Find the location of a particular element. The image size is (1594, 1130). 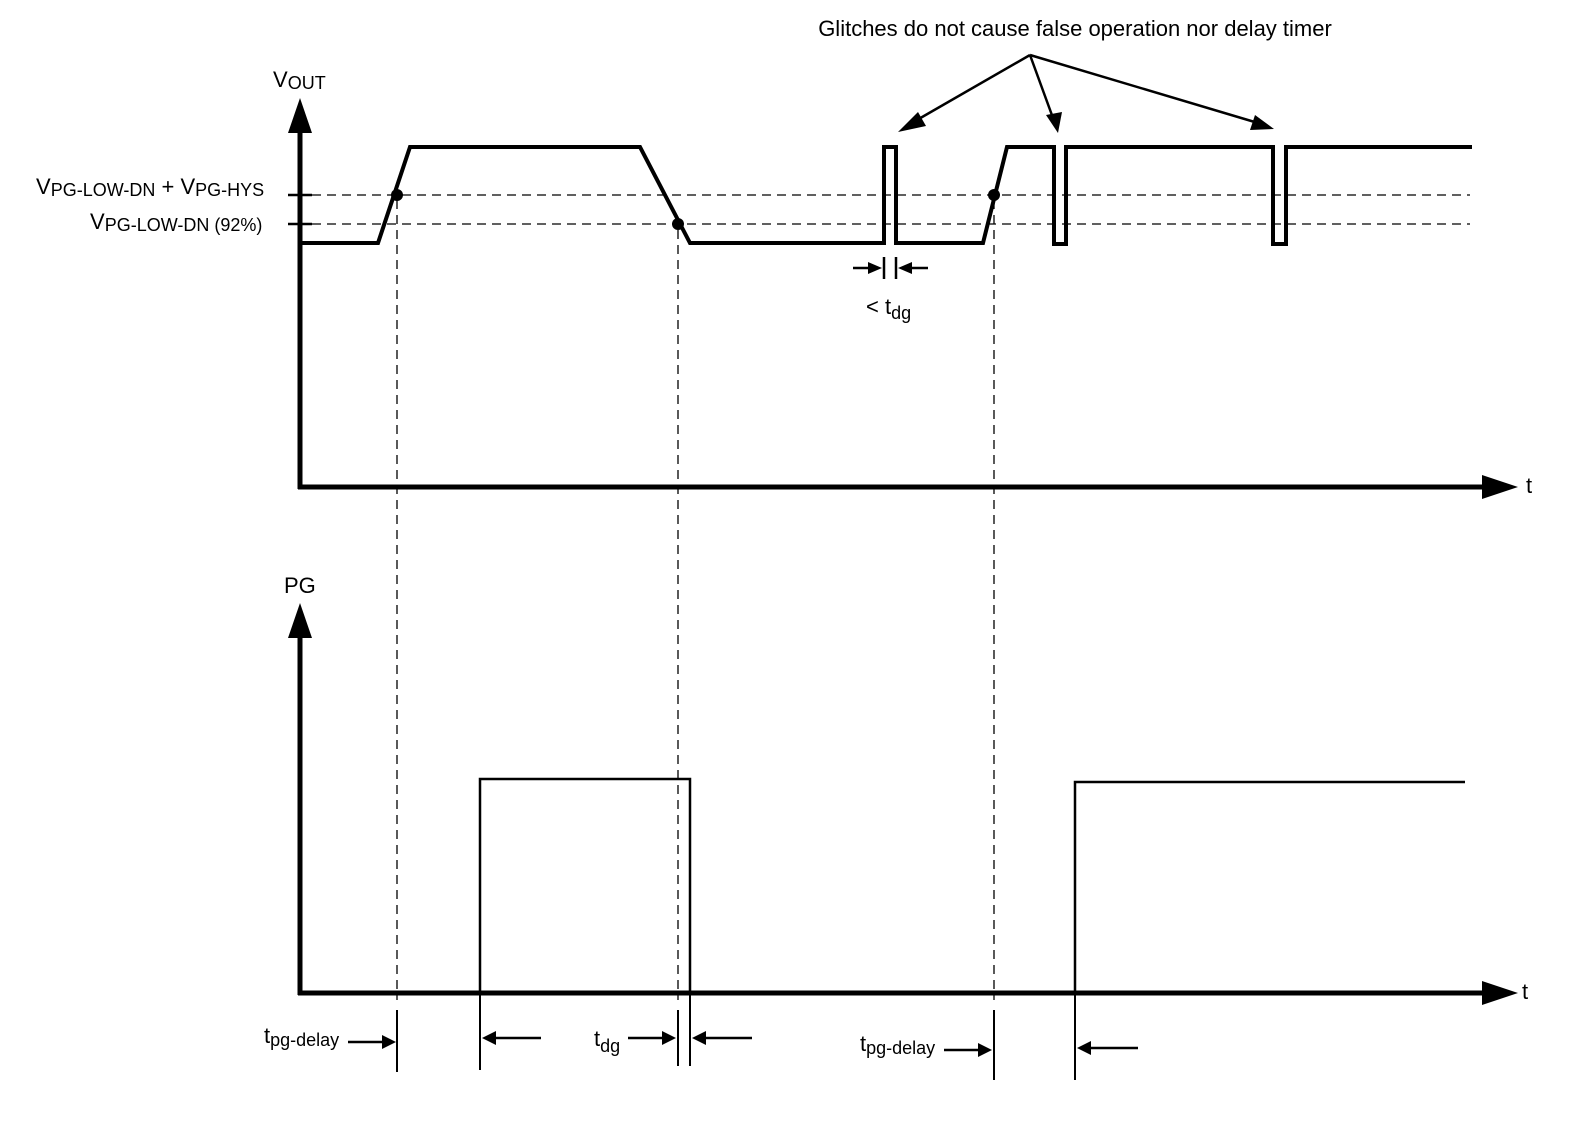

lower-threshold-label: VPG-LOW-DN (92%) is located at coordinates (176, 222).